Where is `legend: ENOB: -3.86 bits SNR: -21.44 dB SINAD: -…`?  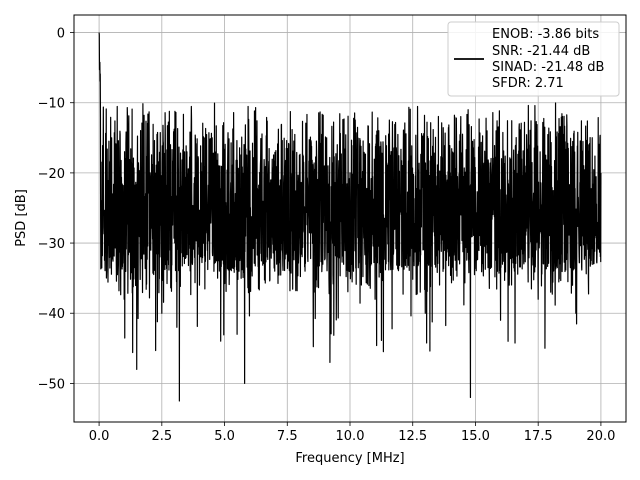 legend: ENOB: -3.86 bits SNR: -21.44 dB SINAD: -… is located at coordinates (533, 59).